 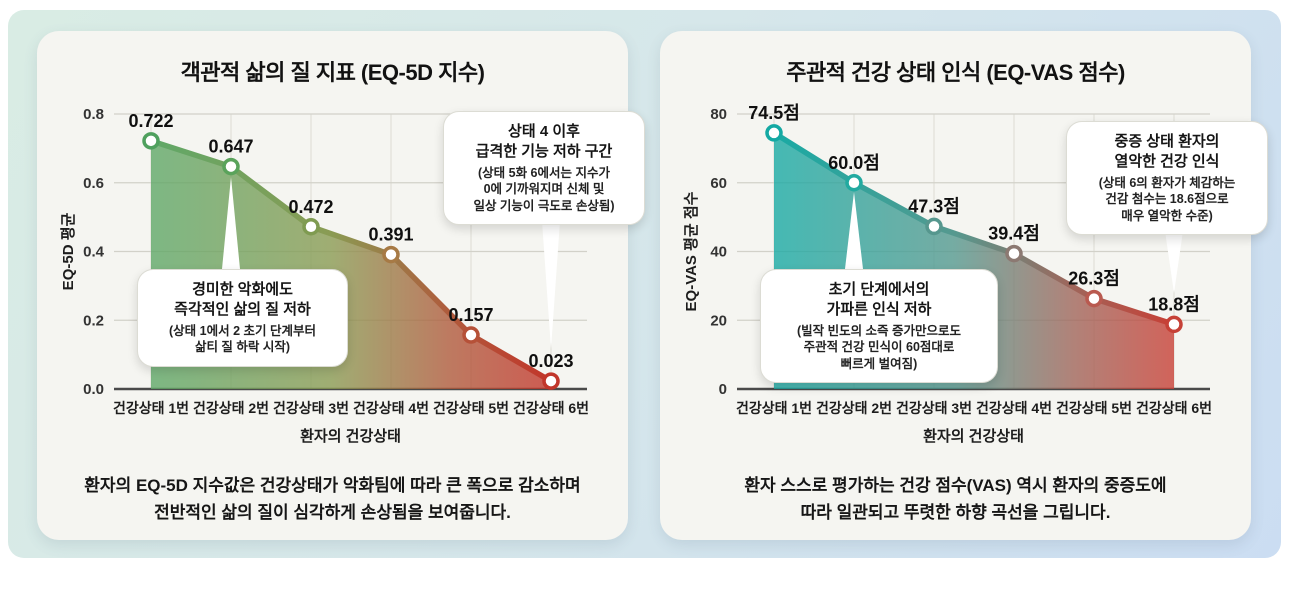 What do you see at coordinates (774, 113) in the screenshot?
I see `data-point-label: 74.5점` at bounding box center [774, 113].